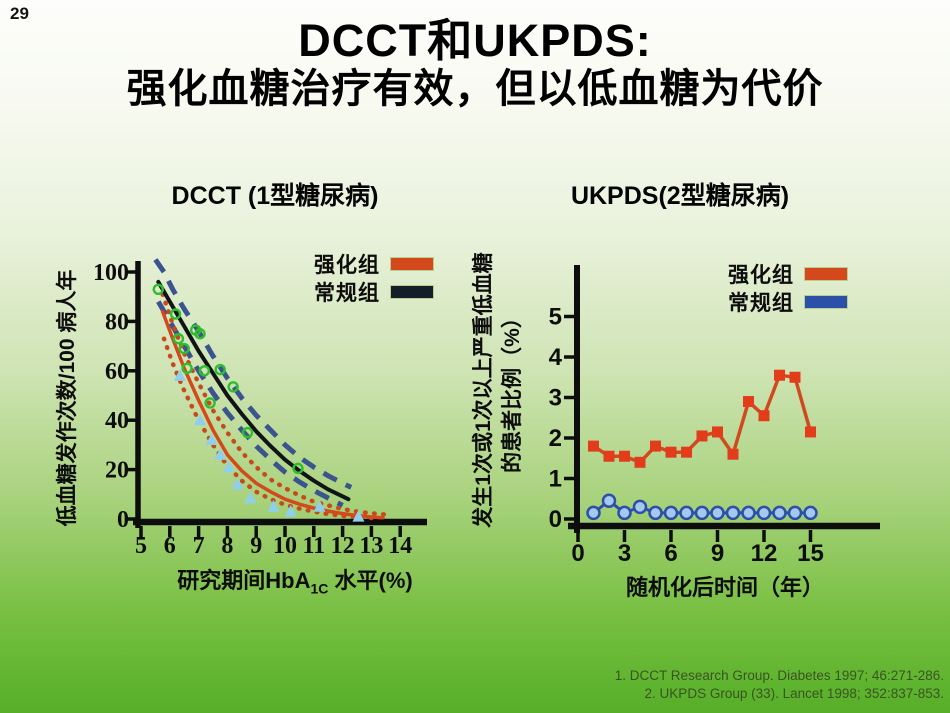  What do you see at coordinates (483, 390) in the screenshot?
I see `ukpds-y-axis-label-line1: 发生1次或1次以上严重低血糖` at bounding box center [483, 390].